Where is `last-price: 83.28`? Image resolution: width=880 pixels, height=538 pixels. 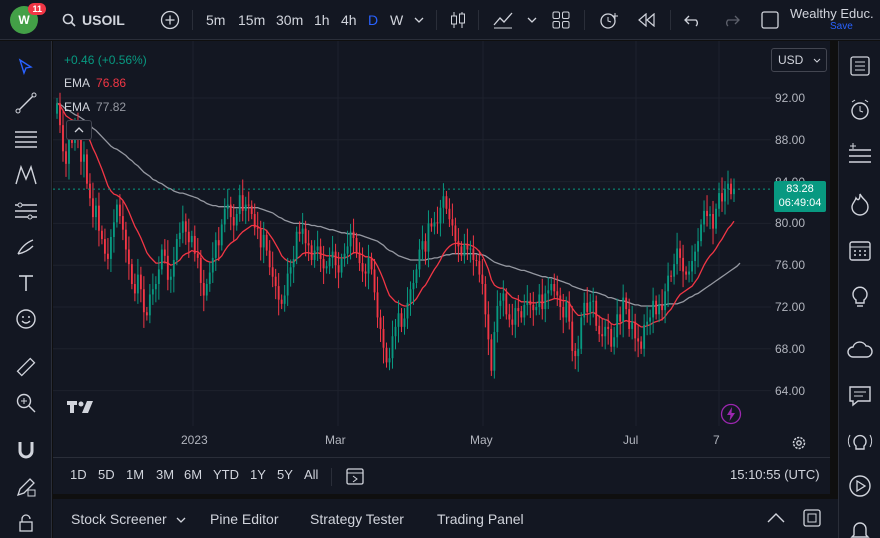
last-price: 83.28 is located at coordinates (800, 189).